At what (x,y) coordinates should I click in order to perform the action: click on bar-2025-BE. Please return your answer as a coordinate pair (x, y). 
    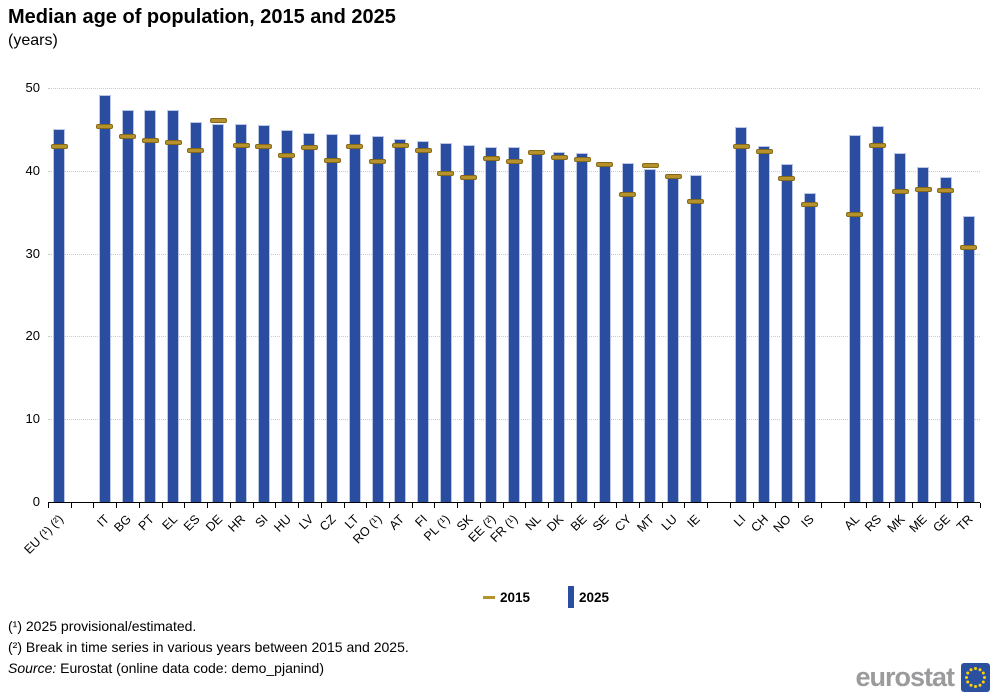
    Looking at the image, I should click on (582, 327).